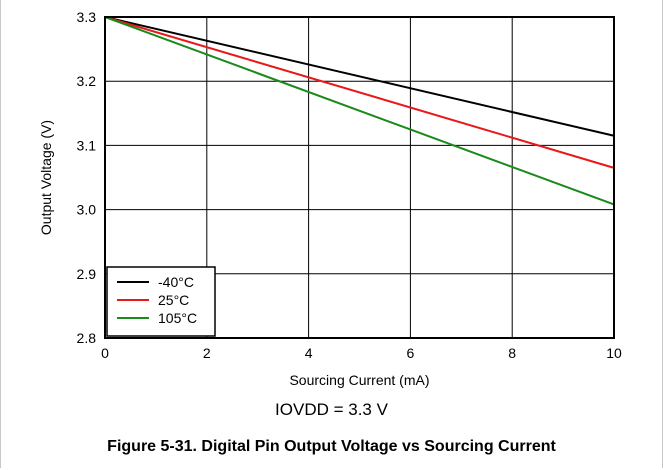 This screenshot has height=470, width=663. I want to click on test-condition: IOVDD = 3.3 V, so click(331, 409).